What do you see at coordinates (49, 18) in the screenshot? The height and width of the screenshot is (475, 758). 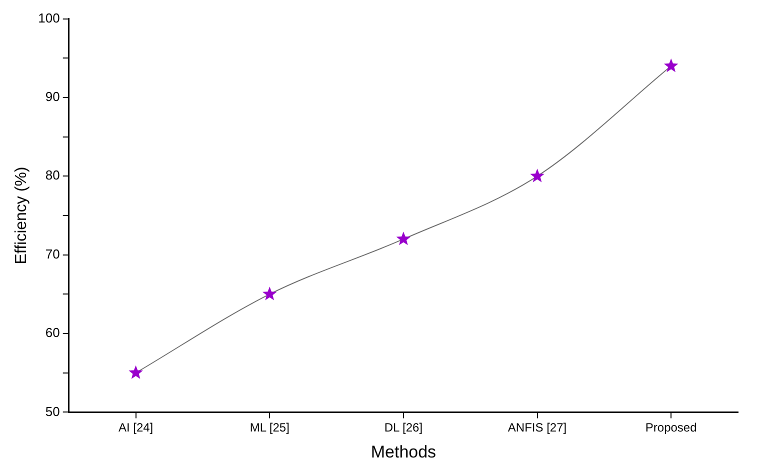 I see `y-tick-label: 100` at bounding box center [49, 18].